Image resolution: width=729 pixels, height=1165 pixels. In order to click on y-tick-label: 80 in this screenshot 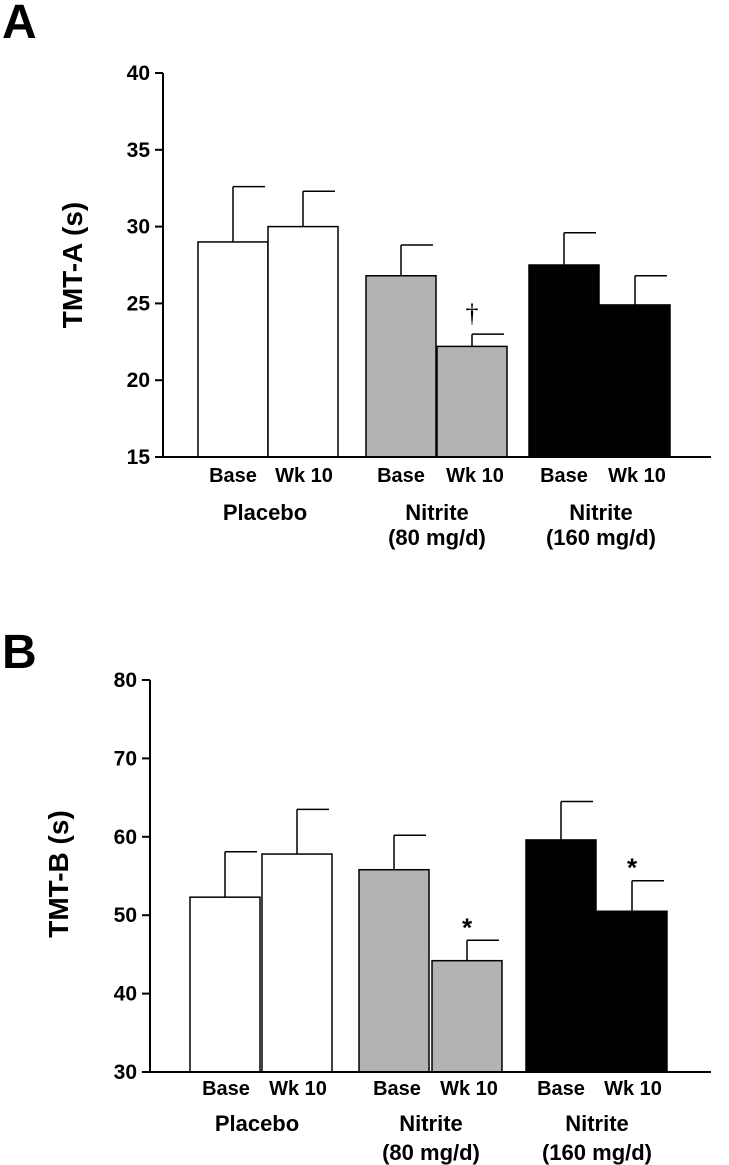, I will do `click(125, 680)`.